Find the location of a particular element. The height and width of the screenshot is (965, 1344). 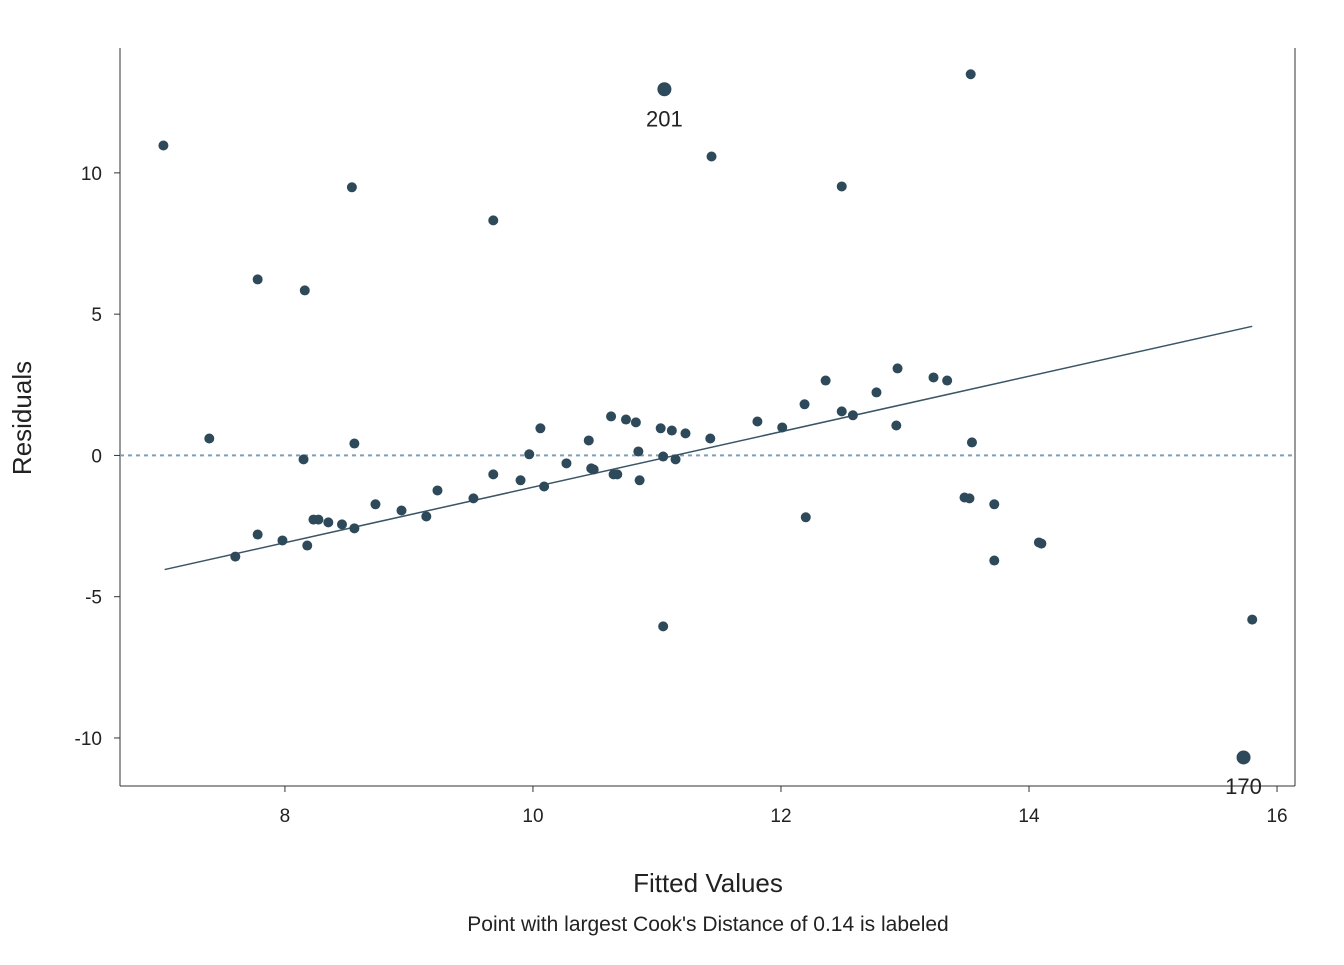

x-axis-title: Fitted Values is located at coordinates (708, 883).